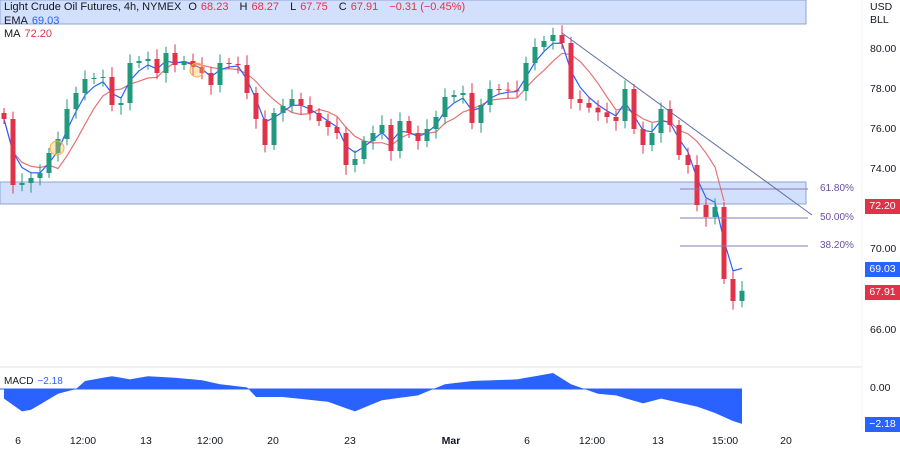  I want to click on unit-label: BLL, so click(879, 20).